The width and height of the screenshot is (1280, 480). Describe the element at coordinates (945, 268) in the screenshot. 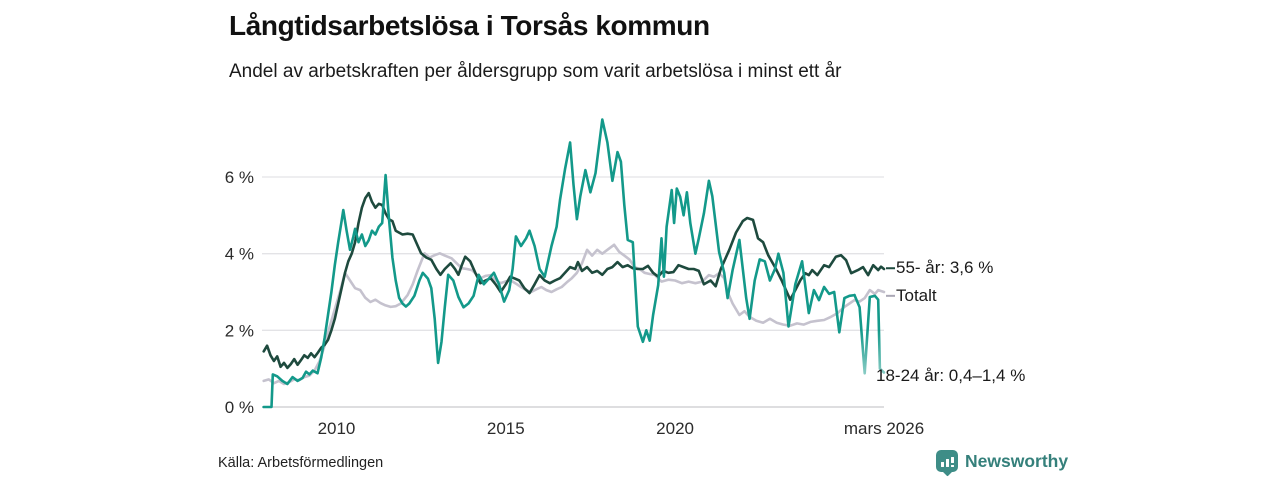

I see `series-label-55: 55- år: 3,6 %` at that location.